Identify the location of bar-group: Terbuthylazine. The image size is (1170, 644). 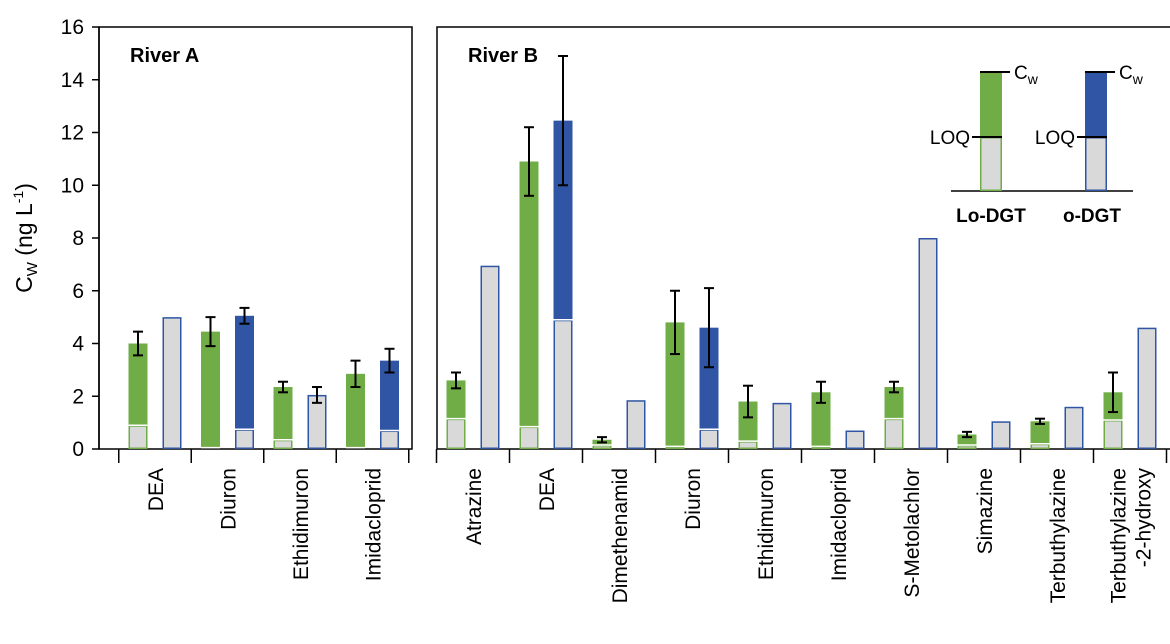
(1057, 504).